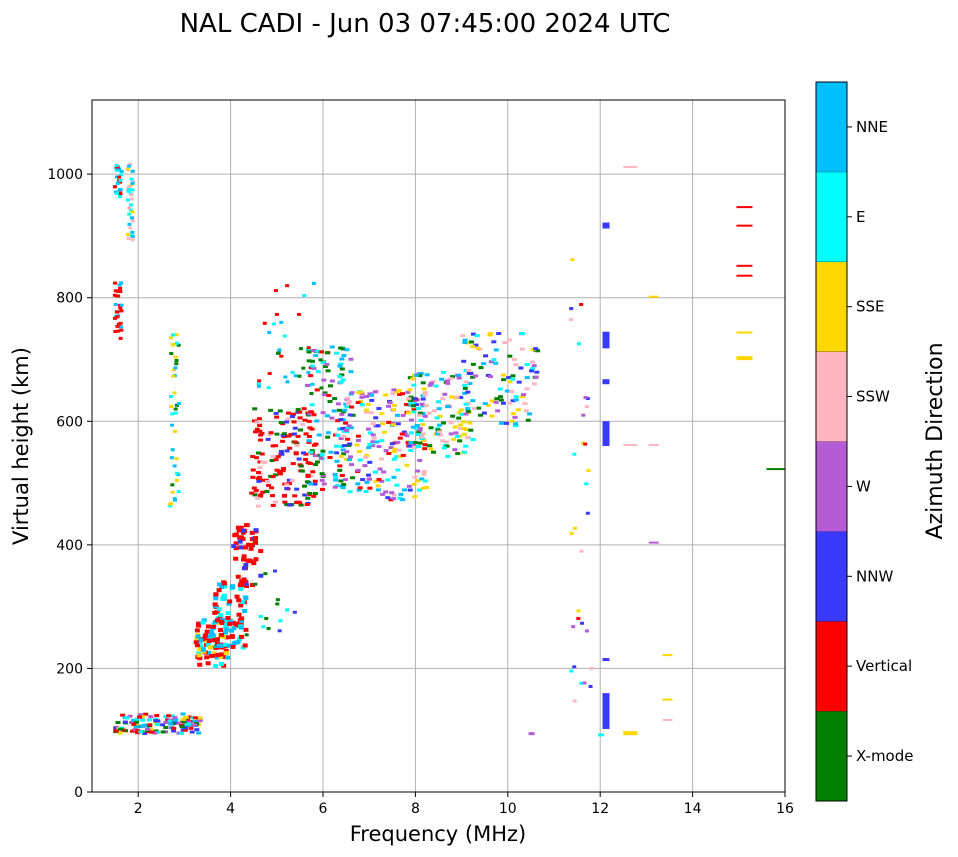 This screenshot has height=857, width=958. I want to click on colorbar-frame, so click(831, 441).